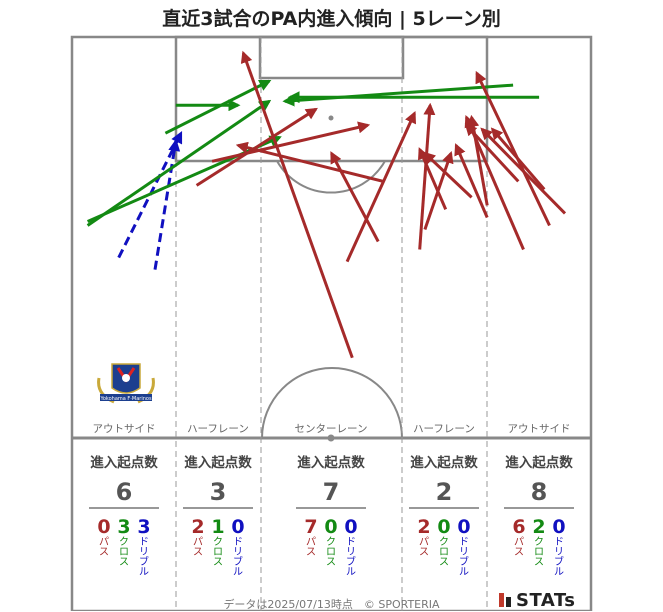 The width and height of the screenshot is (663, 612). Describe the element at coordinates (539, 552) in the screenshot. I see `lane-5-cross-label: クロス` at that location.